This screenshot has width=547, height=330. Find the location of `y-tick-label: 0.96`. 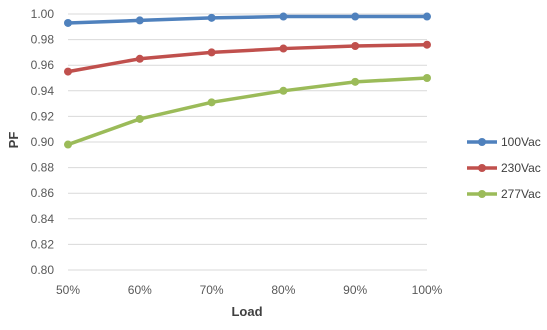

y-tick-label: 0.96 is located at coordinates (43, 65).